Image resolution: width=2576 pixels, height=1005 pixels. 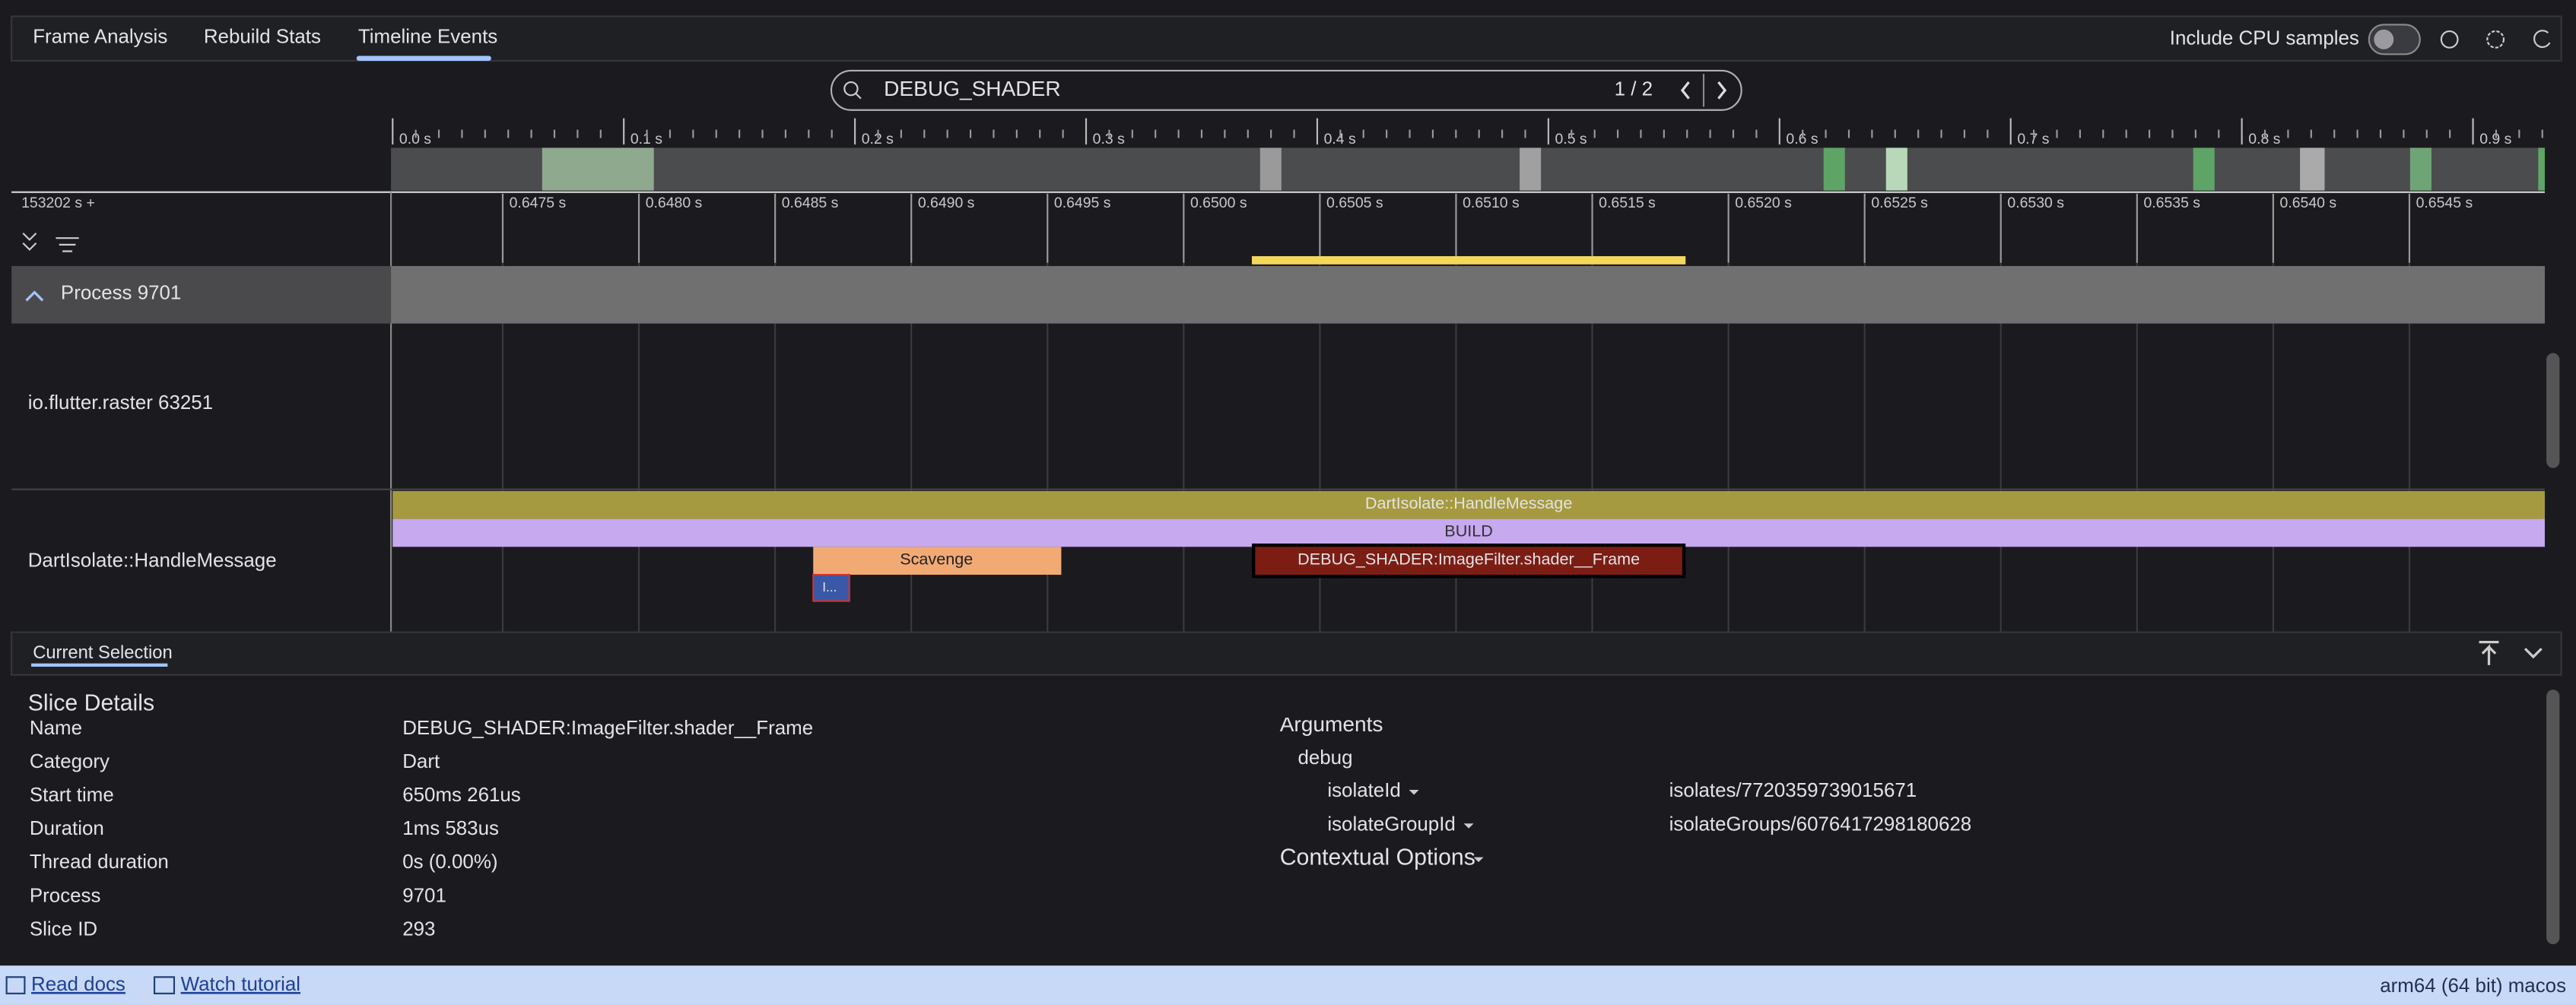 What do you see at coordinates (2384, 39) in the screenshot?
I see `toggle-knob` at bounding box center [2384, 39].